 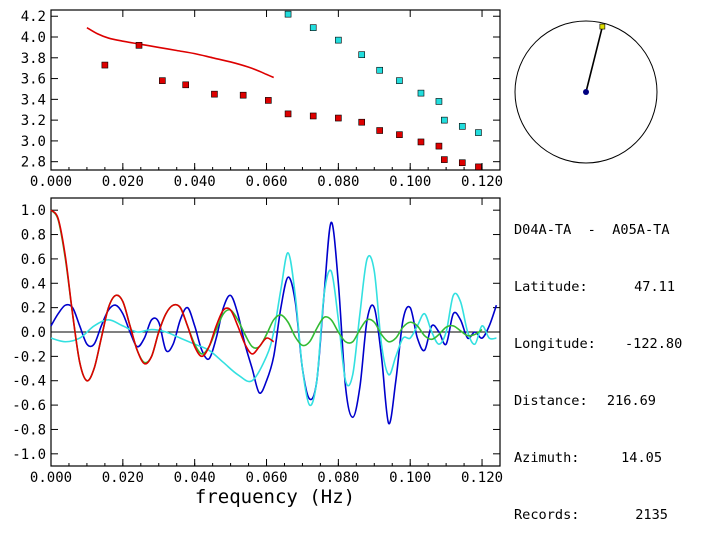 What do you see at coordinates (597, 458) in the screenshot?
I see `info-row-azimuth: Azimuth: 14.05` at bounding box center [597, 458].